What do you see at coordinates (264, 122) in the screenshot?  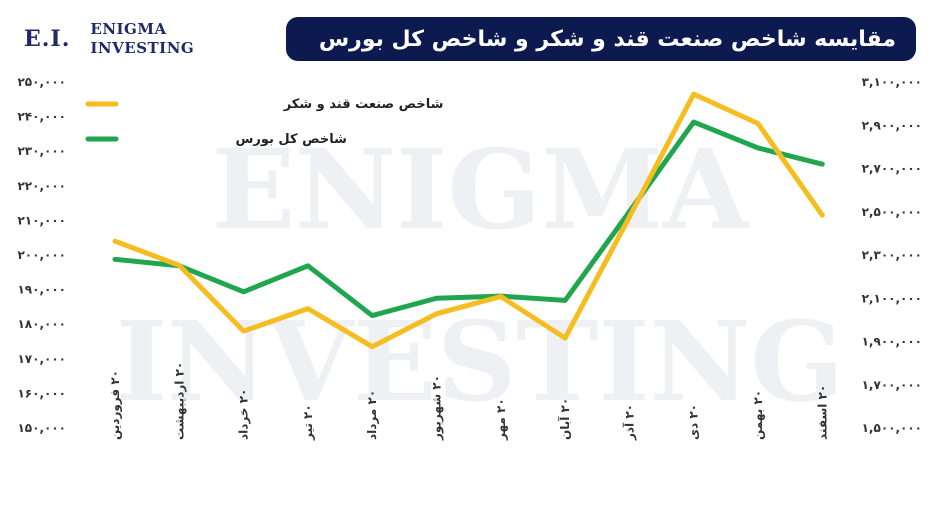 I see `legend: شاخص صنعت قند و شکر شاخص کل بورس` at bounding box center [264, 122].